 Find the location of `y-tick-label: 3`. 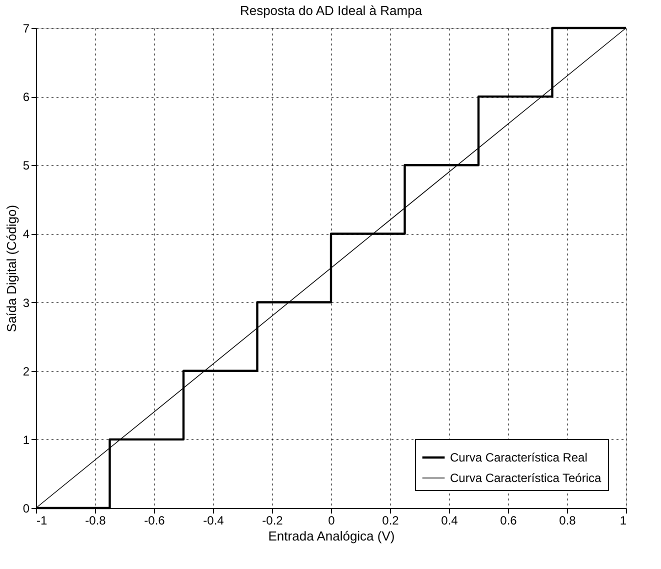

y-tick-label: 3 is located at coordinates (26, 303).